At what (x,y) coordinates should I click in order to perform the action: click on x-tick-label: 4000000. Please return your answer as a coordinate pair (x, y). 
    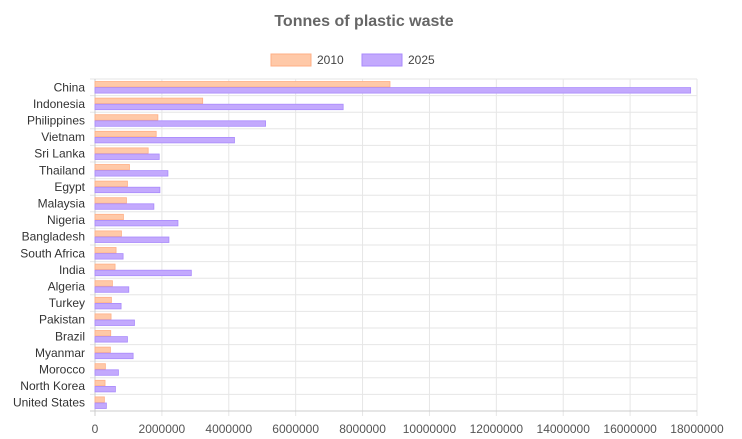
    Looking at the image, I should click on (228, 429).